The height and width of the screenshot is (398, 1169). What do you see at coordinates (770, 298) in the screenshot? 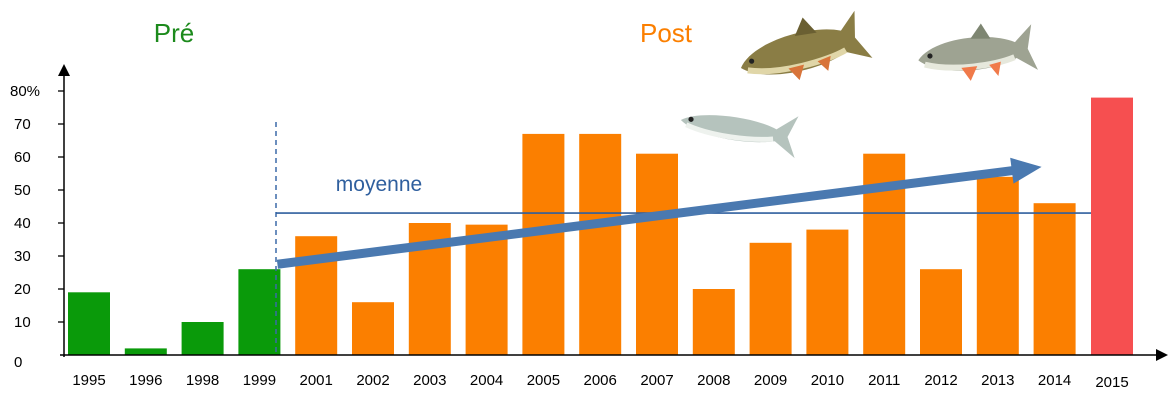
I see `bar-2009` at bounding box center [770, 298].